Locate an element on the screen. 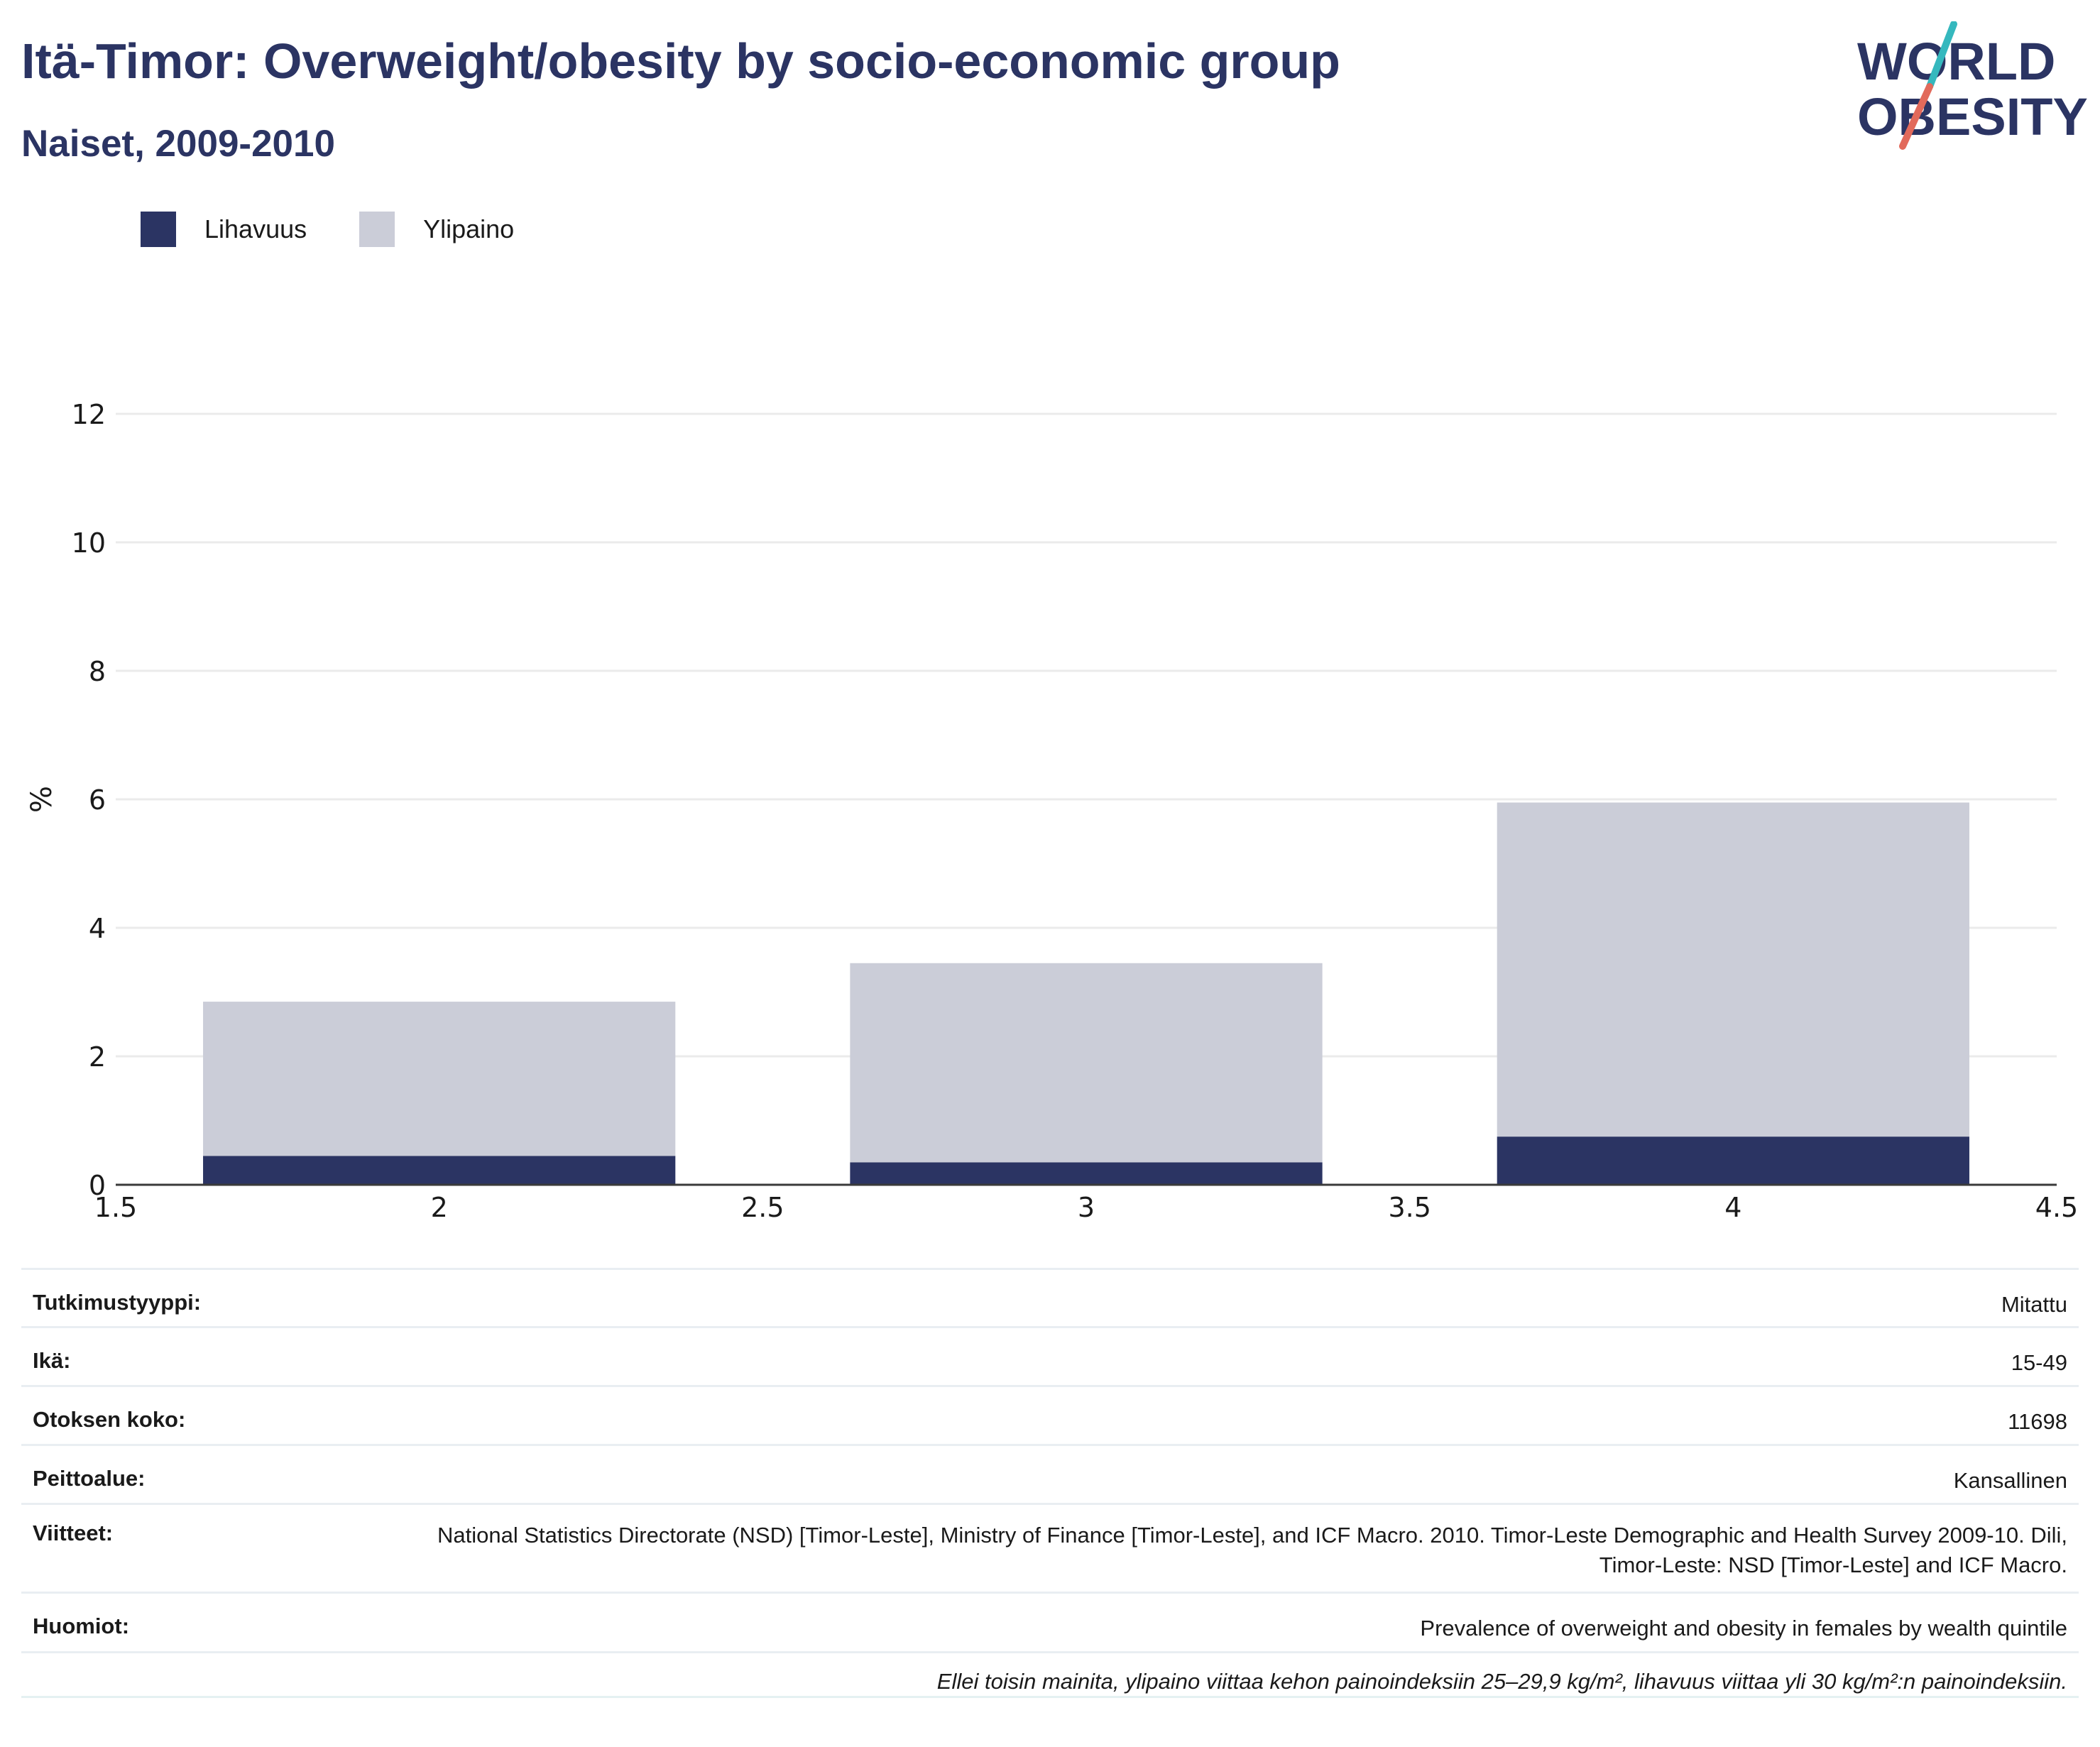 This screenshot has height=1747, width=2100. y-tick-label: 2 is located at coordinates (97, 1057).